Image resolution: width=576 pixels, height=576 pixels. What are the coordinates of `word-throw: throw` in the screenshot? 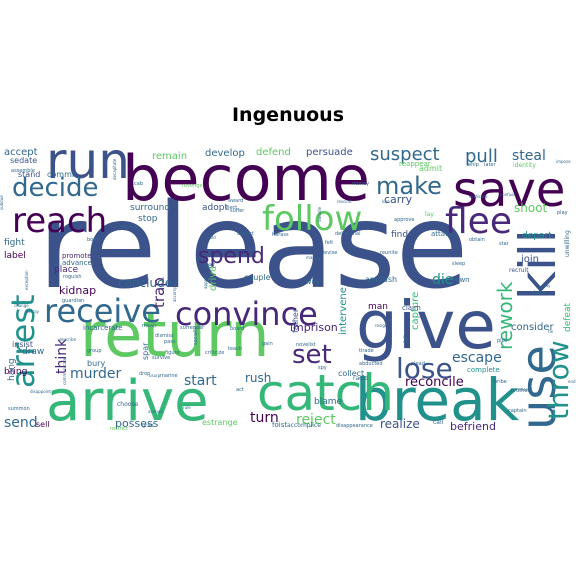 It's located at (558, 380).